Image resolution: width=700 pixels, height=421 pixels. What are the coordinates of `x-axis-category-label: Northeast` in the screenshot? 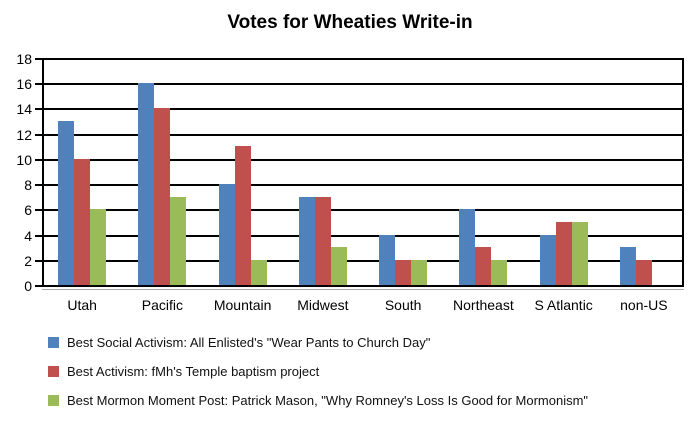 It's located at (483, 305).